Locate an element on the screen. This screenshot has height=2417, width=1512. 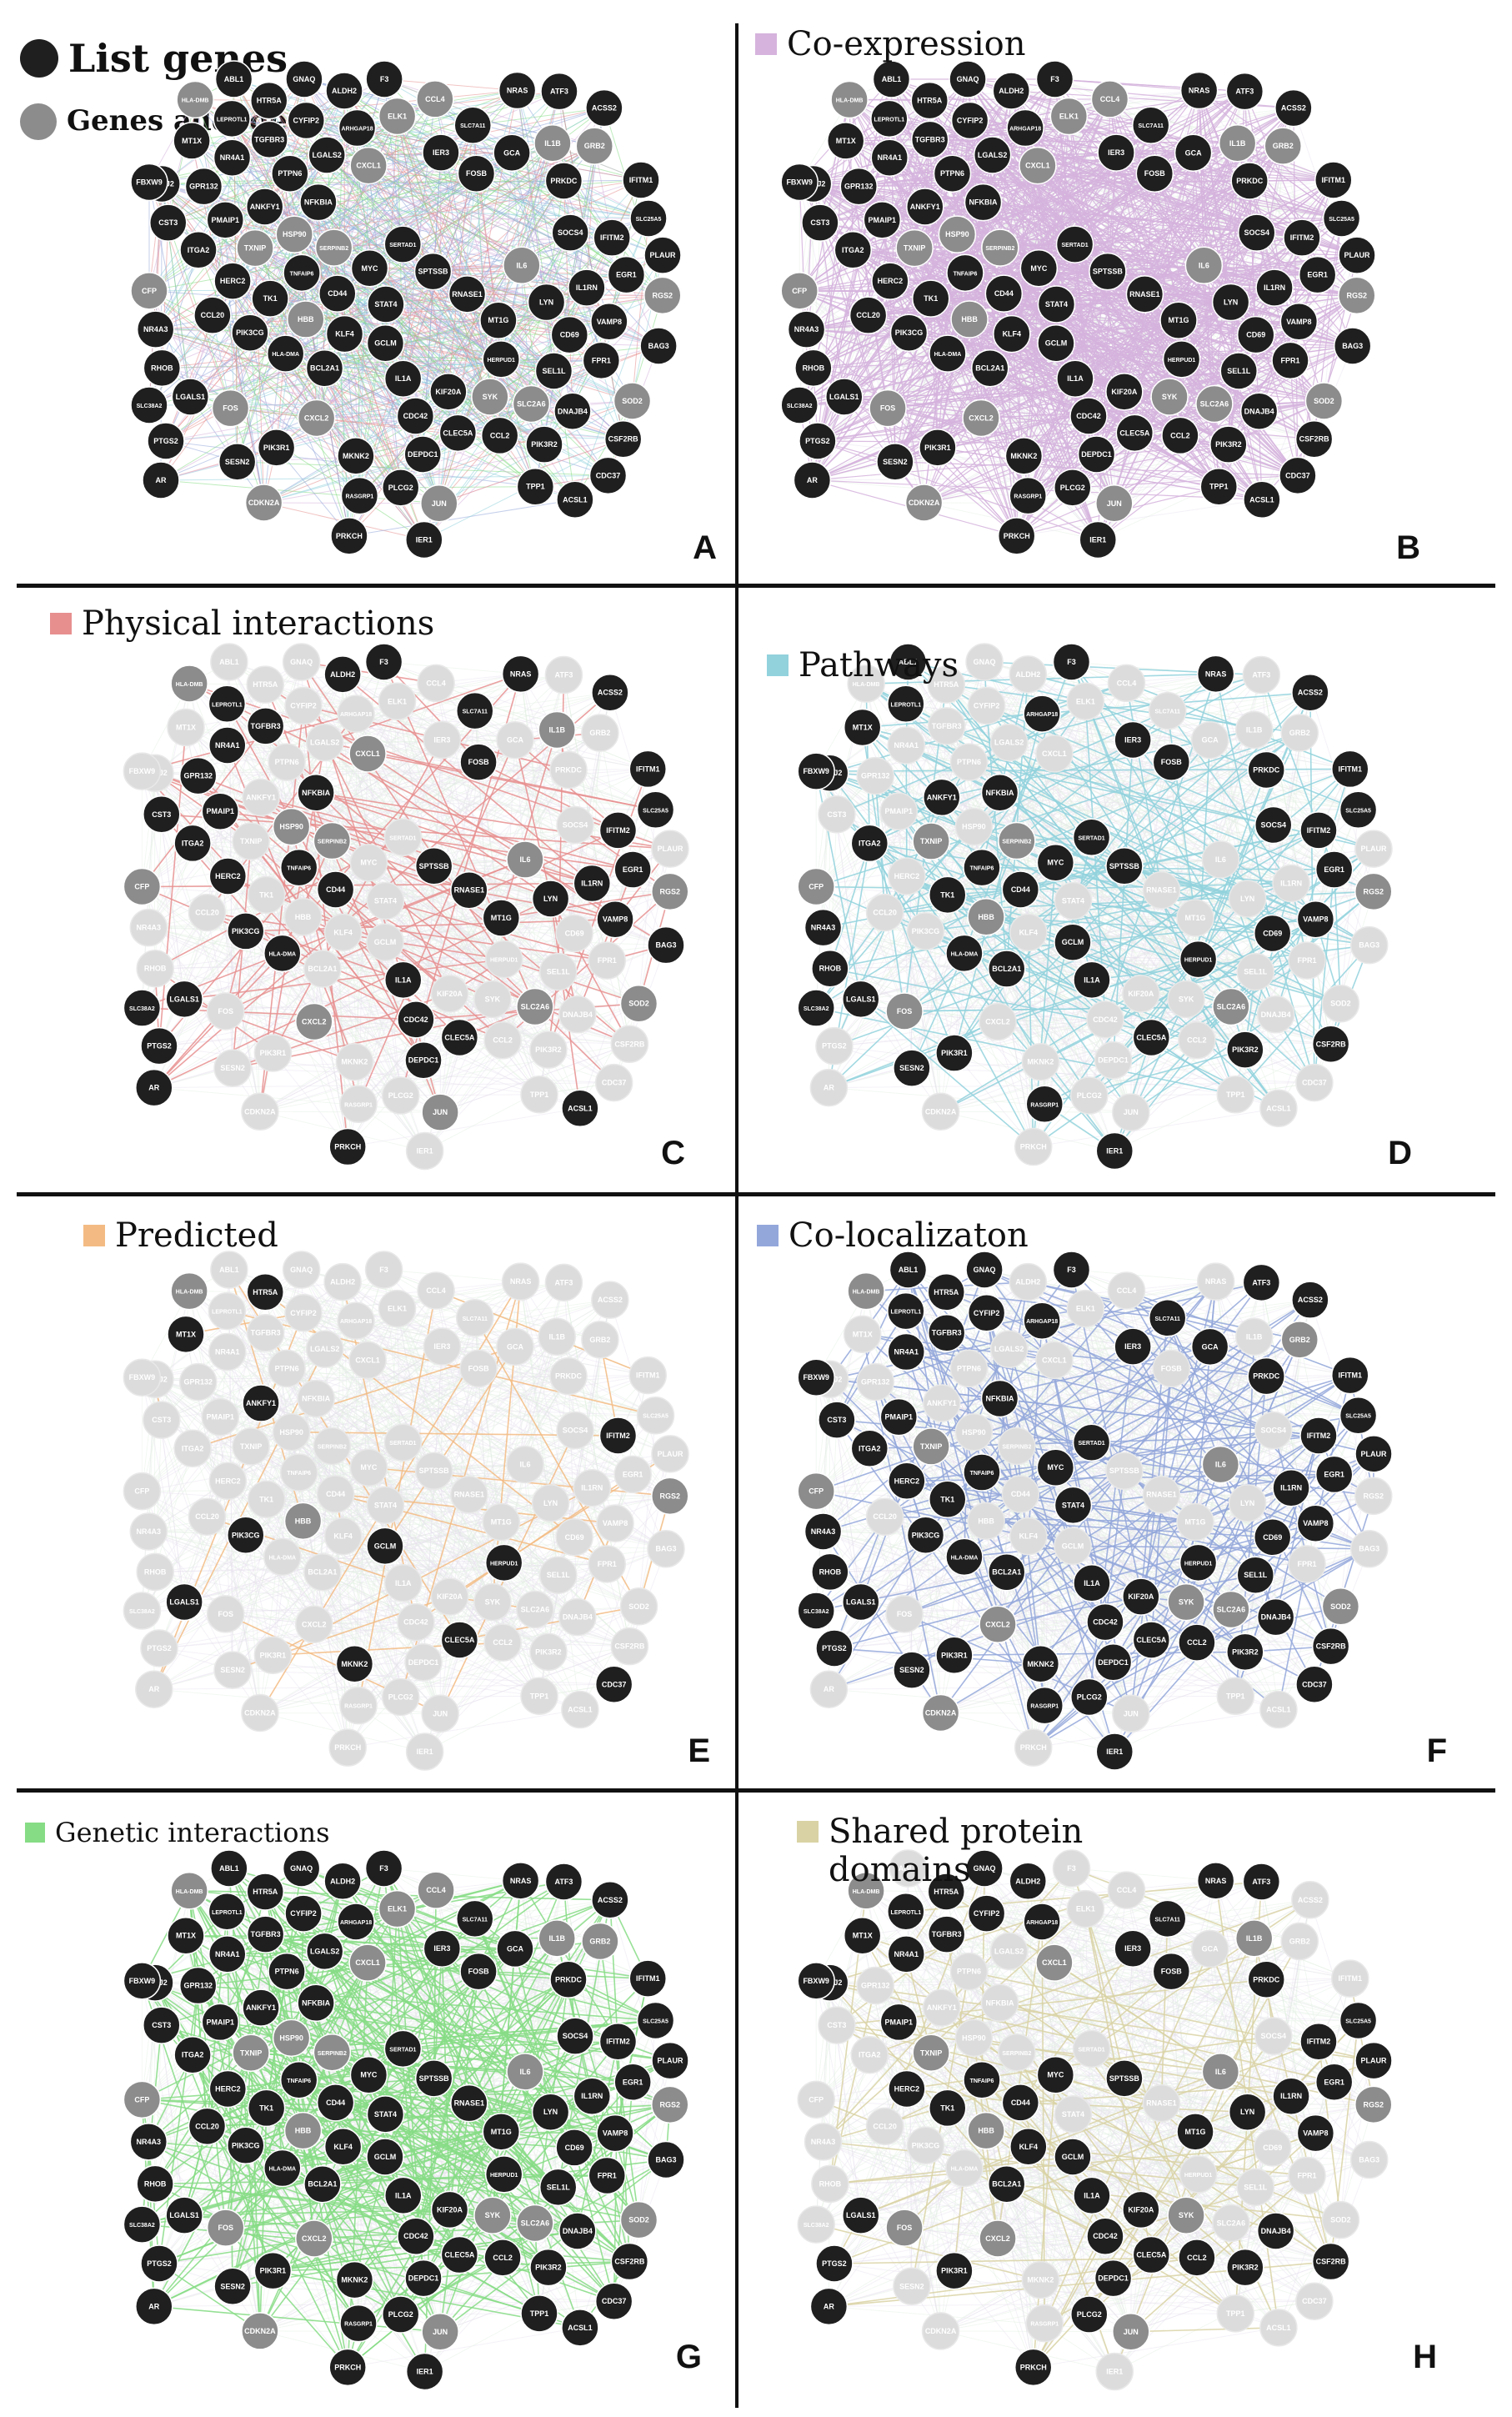
gene-label: GRB2 is located at coordinates (594, 146).